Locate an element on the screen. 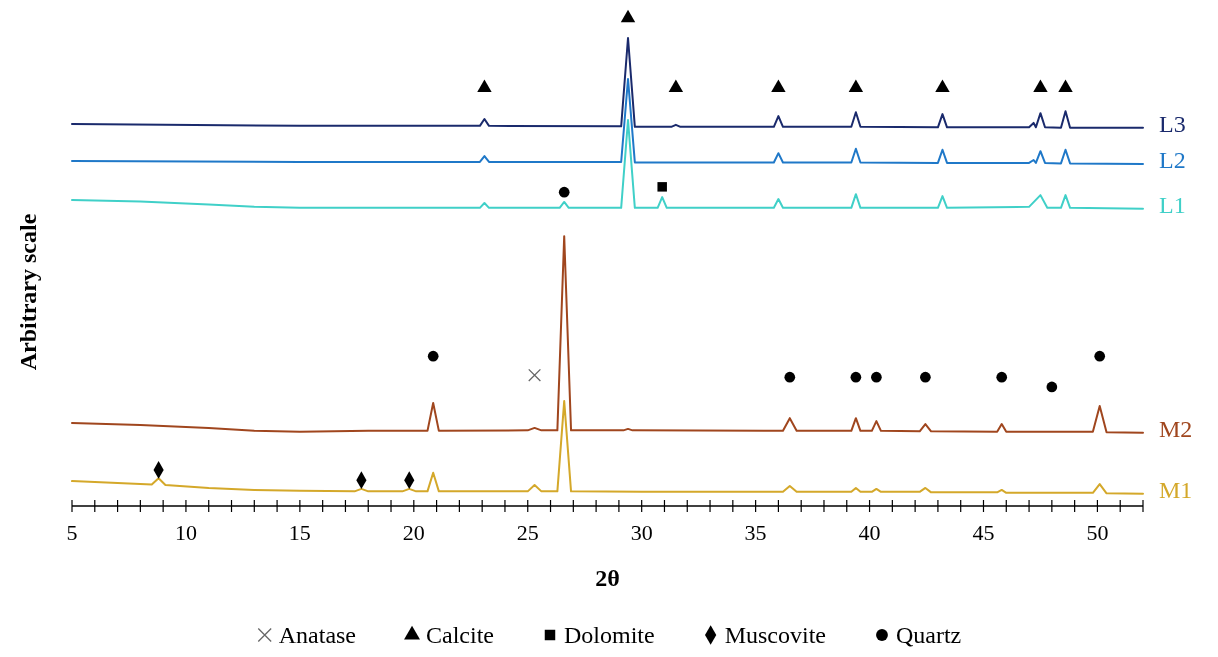 This screenshot has height=657, width=1218. x-tick-label: 35 is located at coordinates (755, 532).